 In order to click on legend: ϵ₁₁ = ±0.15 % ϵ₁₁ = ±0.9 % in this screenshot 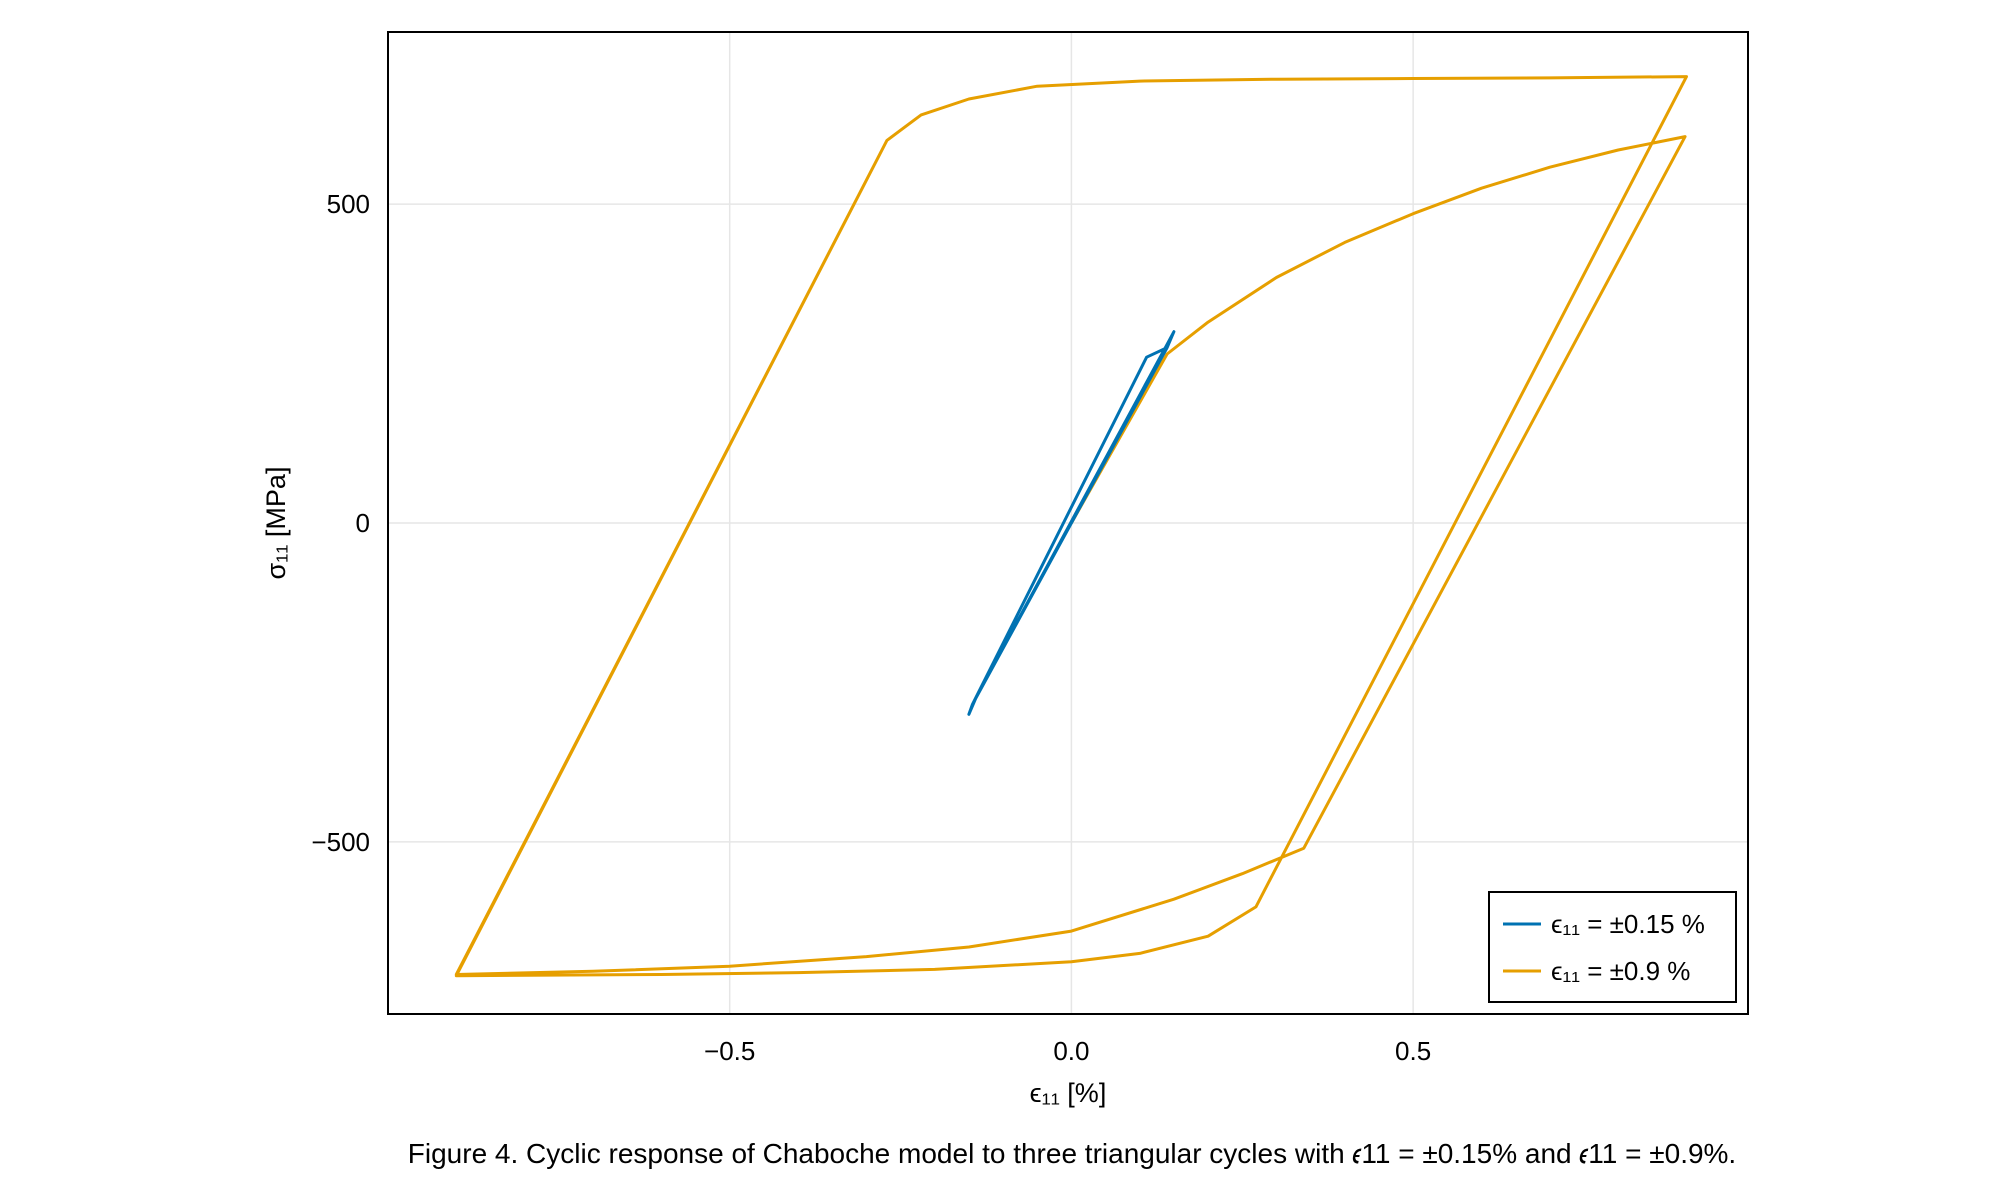, I will do `click(1612, 947)`.